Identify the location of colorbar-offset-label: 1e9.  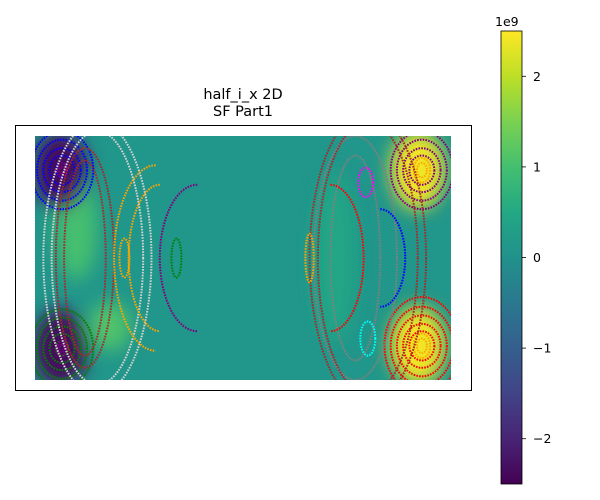
(507, 21).